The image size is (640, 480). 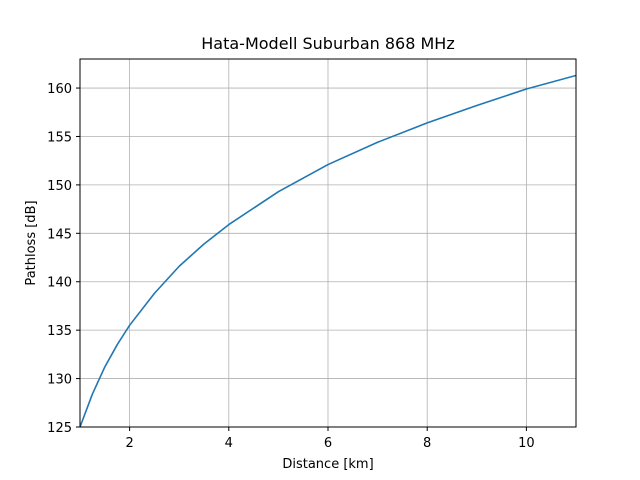 I want to click on y-tick-label: 160, so click(x=59, y=89).